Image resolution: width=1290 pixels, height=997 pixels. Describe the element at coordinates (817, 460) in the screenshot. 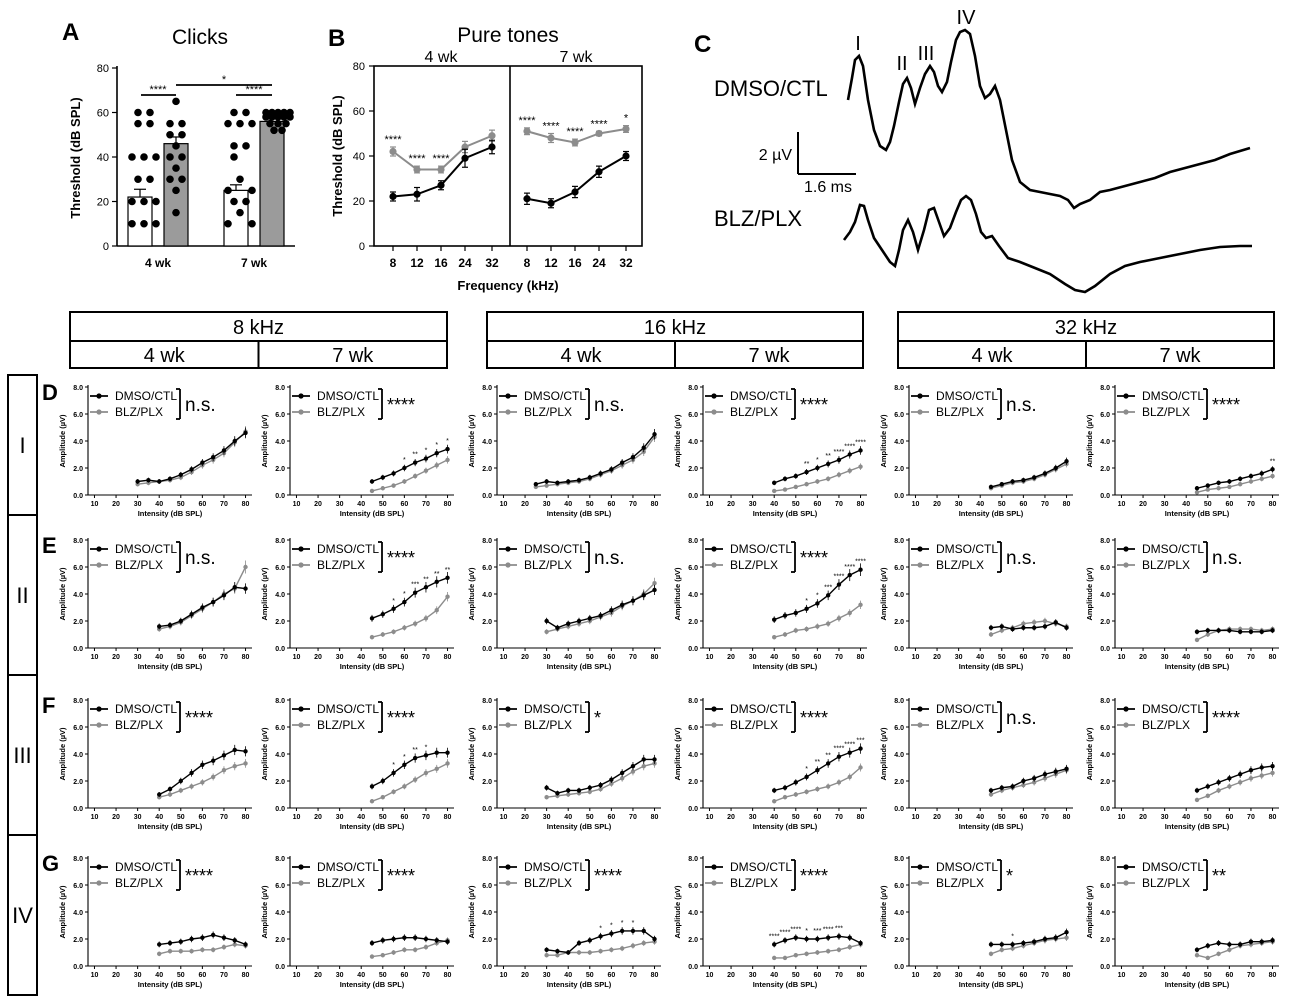

I see `sig-label: *` at that location.